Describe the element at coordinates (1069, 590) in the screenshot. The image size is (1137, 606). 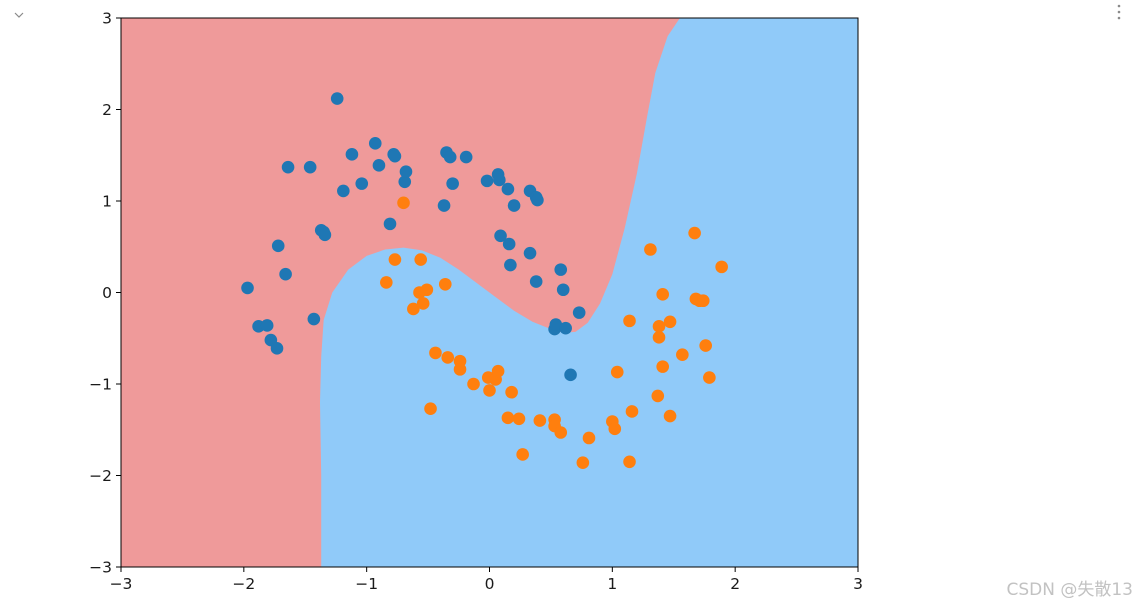
I see `watermark-text: CSDN @失散13` at that location.